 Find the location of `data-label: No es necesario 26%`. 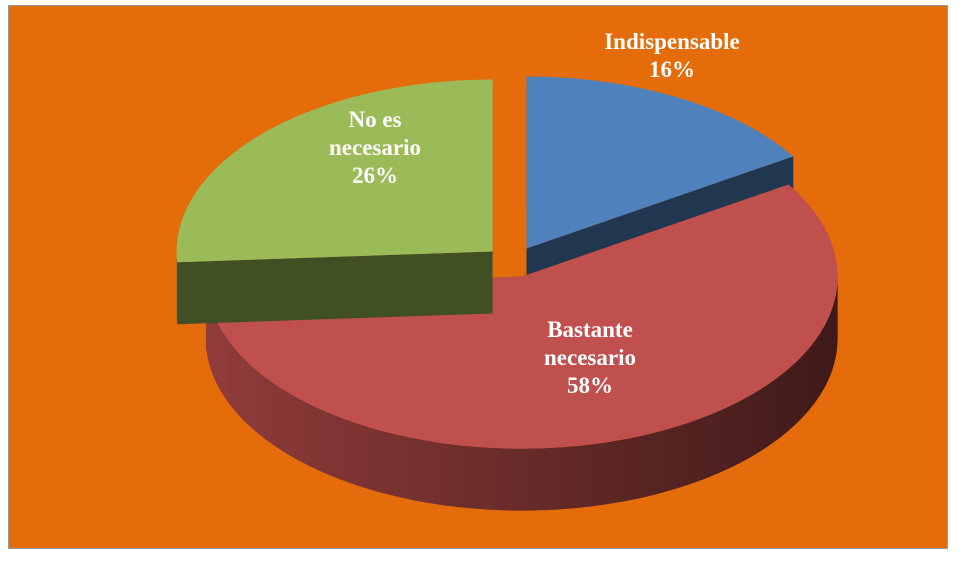

data-label: No es necesario 26% is located at coordinates (375, 148).